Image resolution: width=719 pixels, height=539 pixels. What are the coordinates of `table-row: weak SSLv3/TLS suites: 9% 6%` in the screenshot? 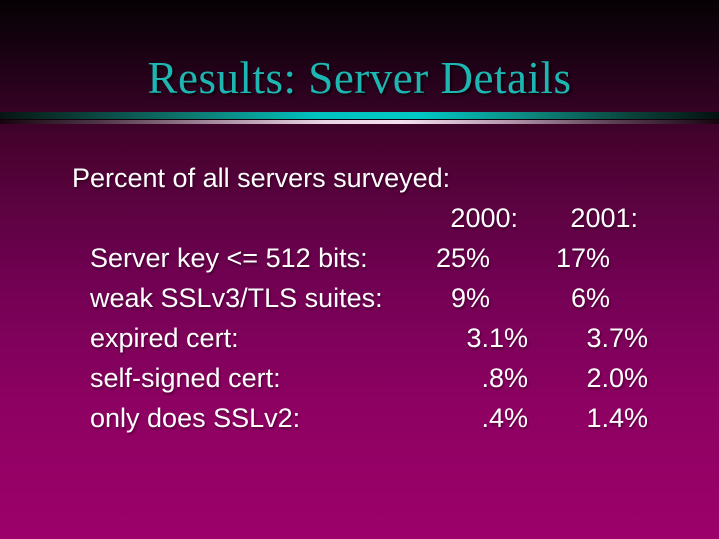 It's located at (359, 298).